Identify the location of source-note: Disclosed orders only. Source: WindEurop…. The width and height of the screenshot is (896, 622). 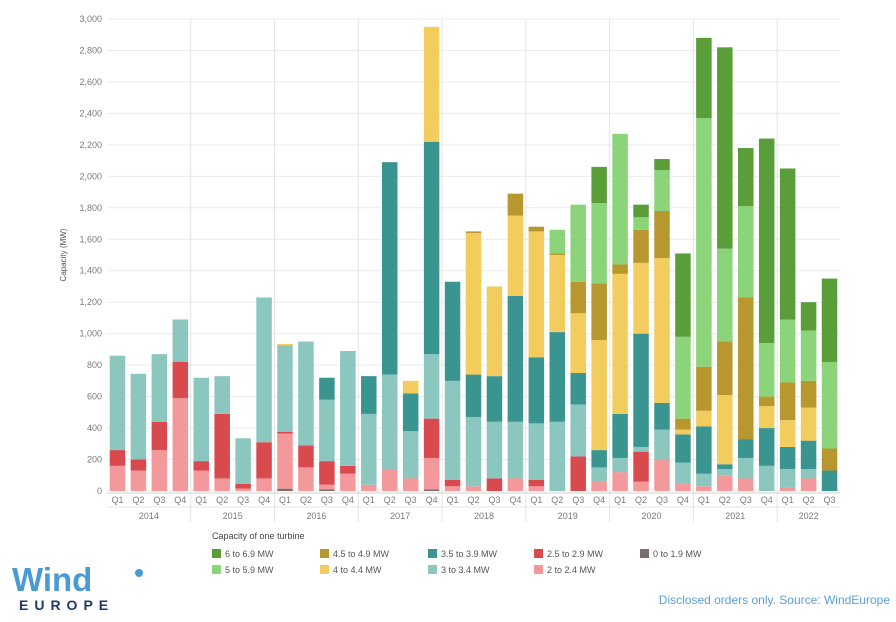
(774, 600).